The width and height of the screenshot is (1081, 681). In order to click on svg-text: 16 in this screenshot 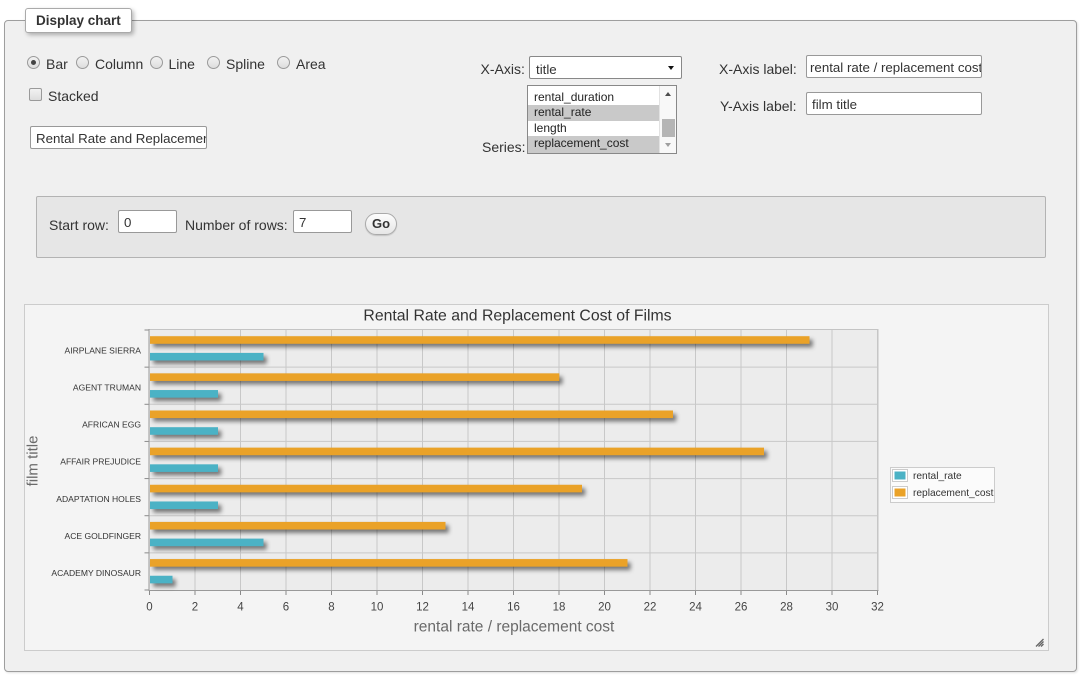, I will do `click(513, 608)`.